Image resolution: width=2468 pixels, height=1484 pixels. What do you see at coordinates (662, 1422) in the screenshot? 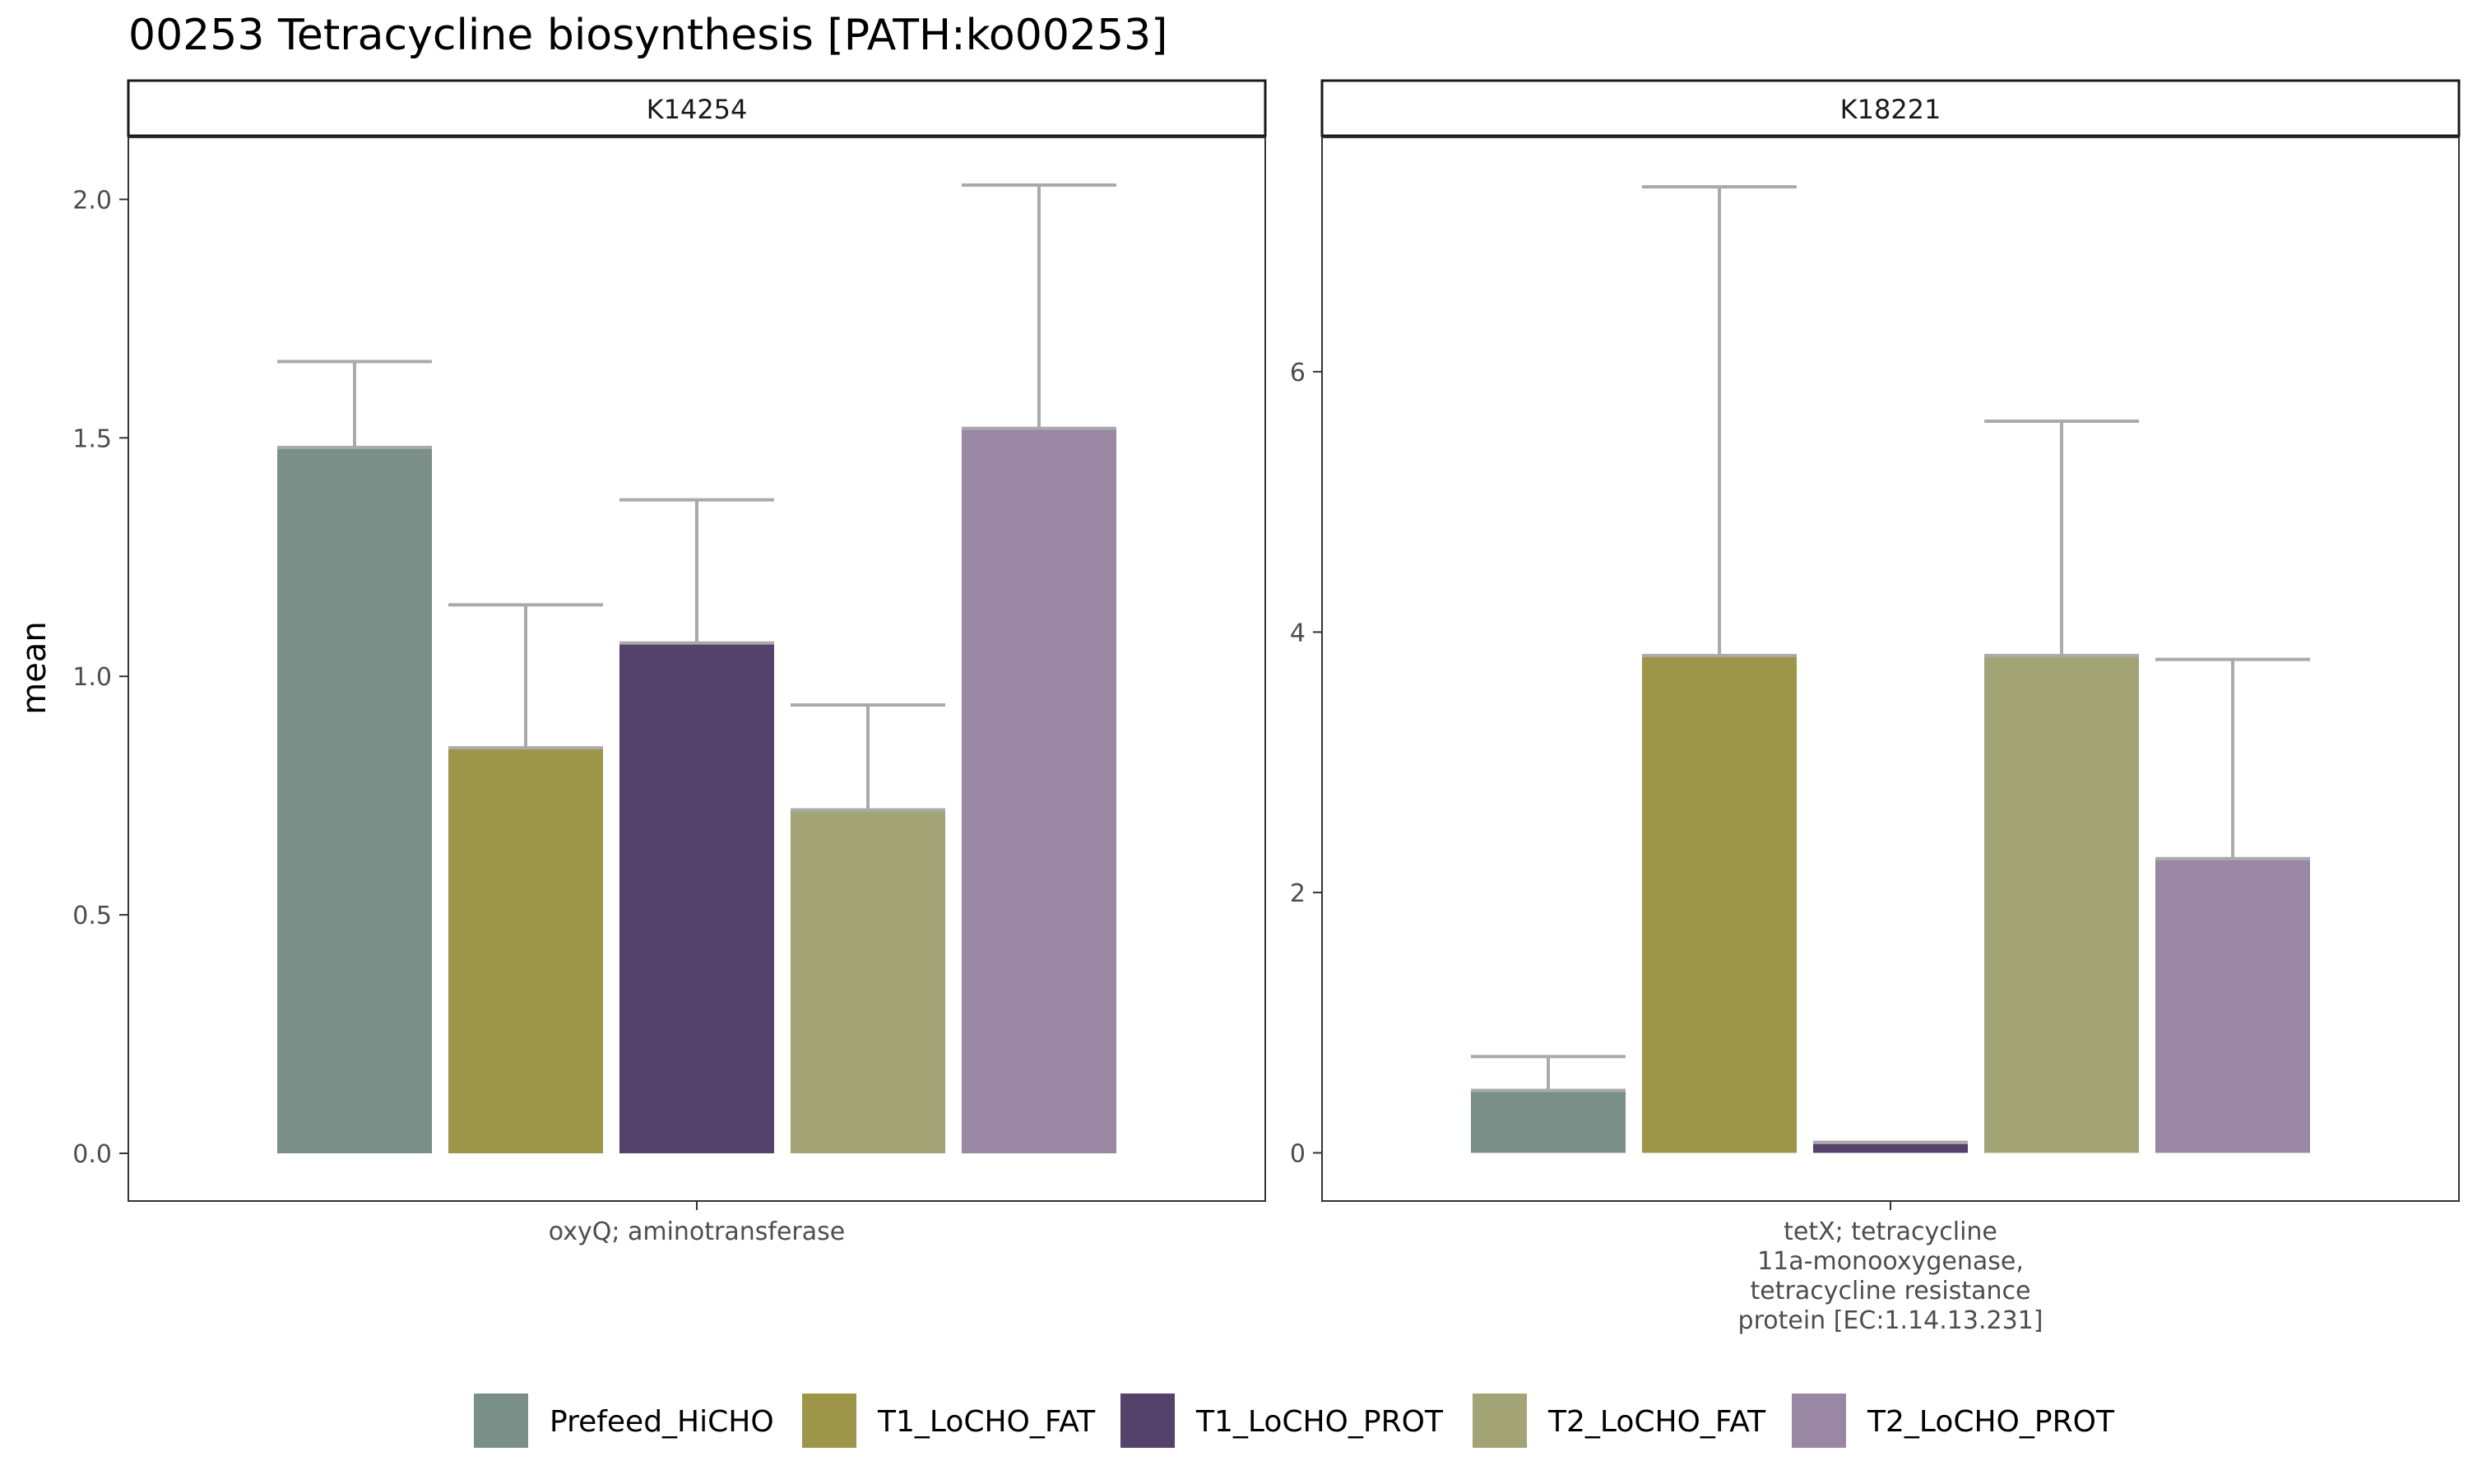
I see `legend-label: Prefeed_HiCHO` at bounding box center [662, 1422].